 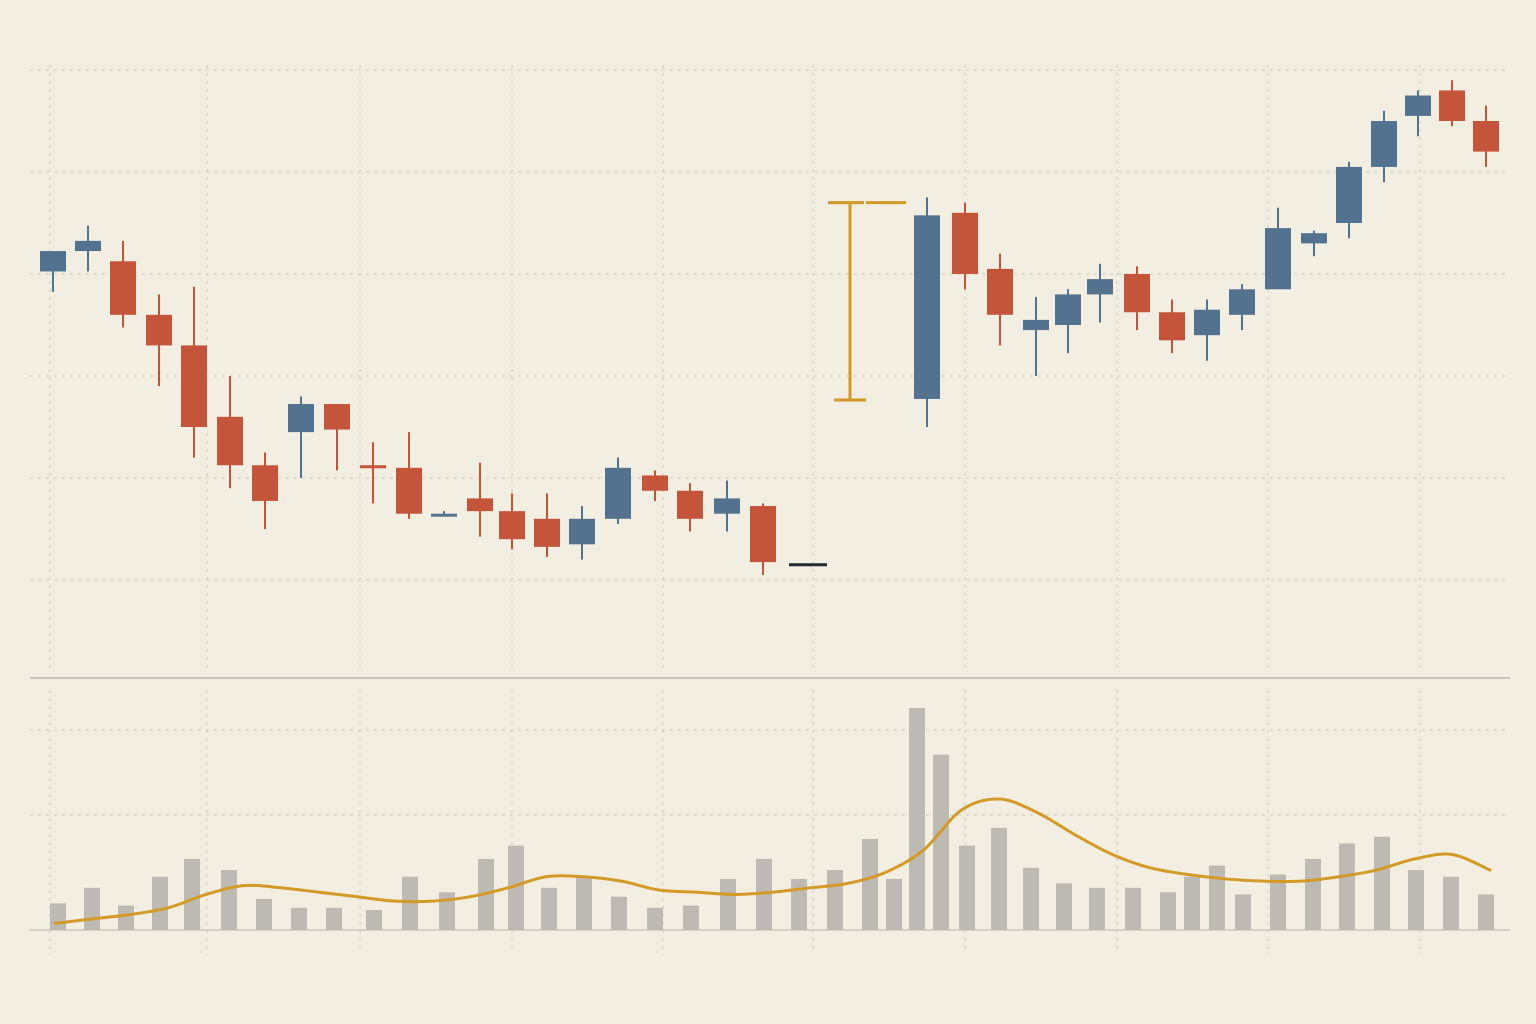 I want to click on gap-marker, so click(x=867, y=301).